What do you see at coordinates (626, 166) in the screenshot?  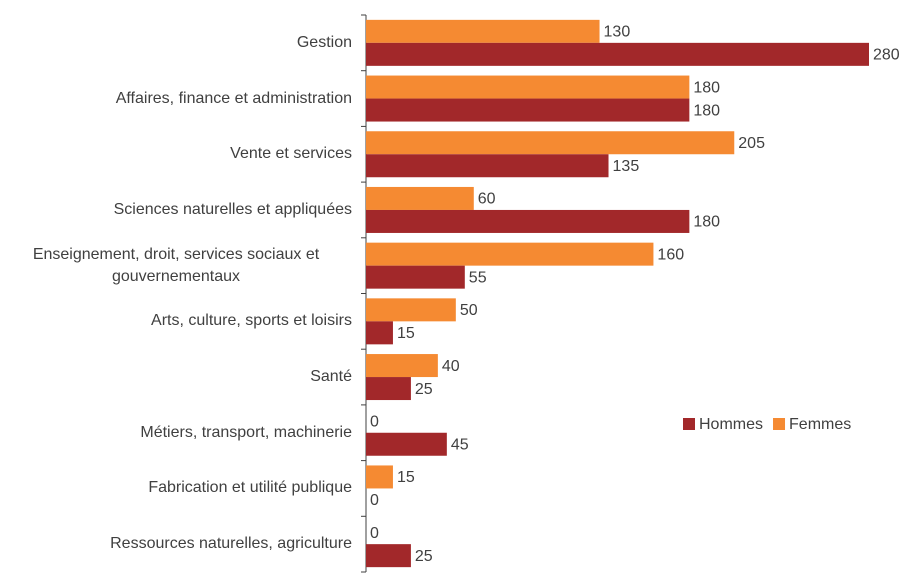 I see `value-label: 135` at bounding box center [626, 166].